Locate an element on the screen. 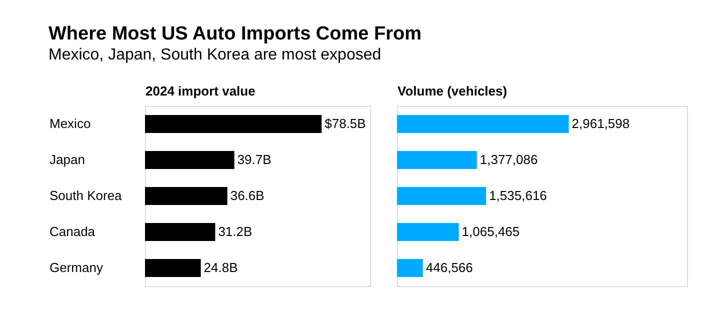 The height and width of the screenshot is (322, 702). data-label: 36.6B is located at coordinates (247, 195).